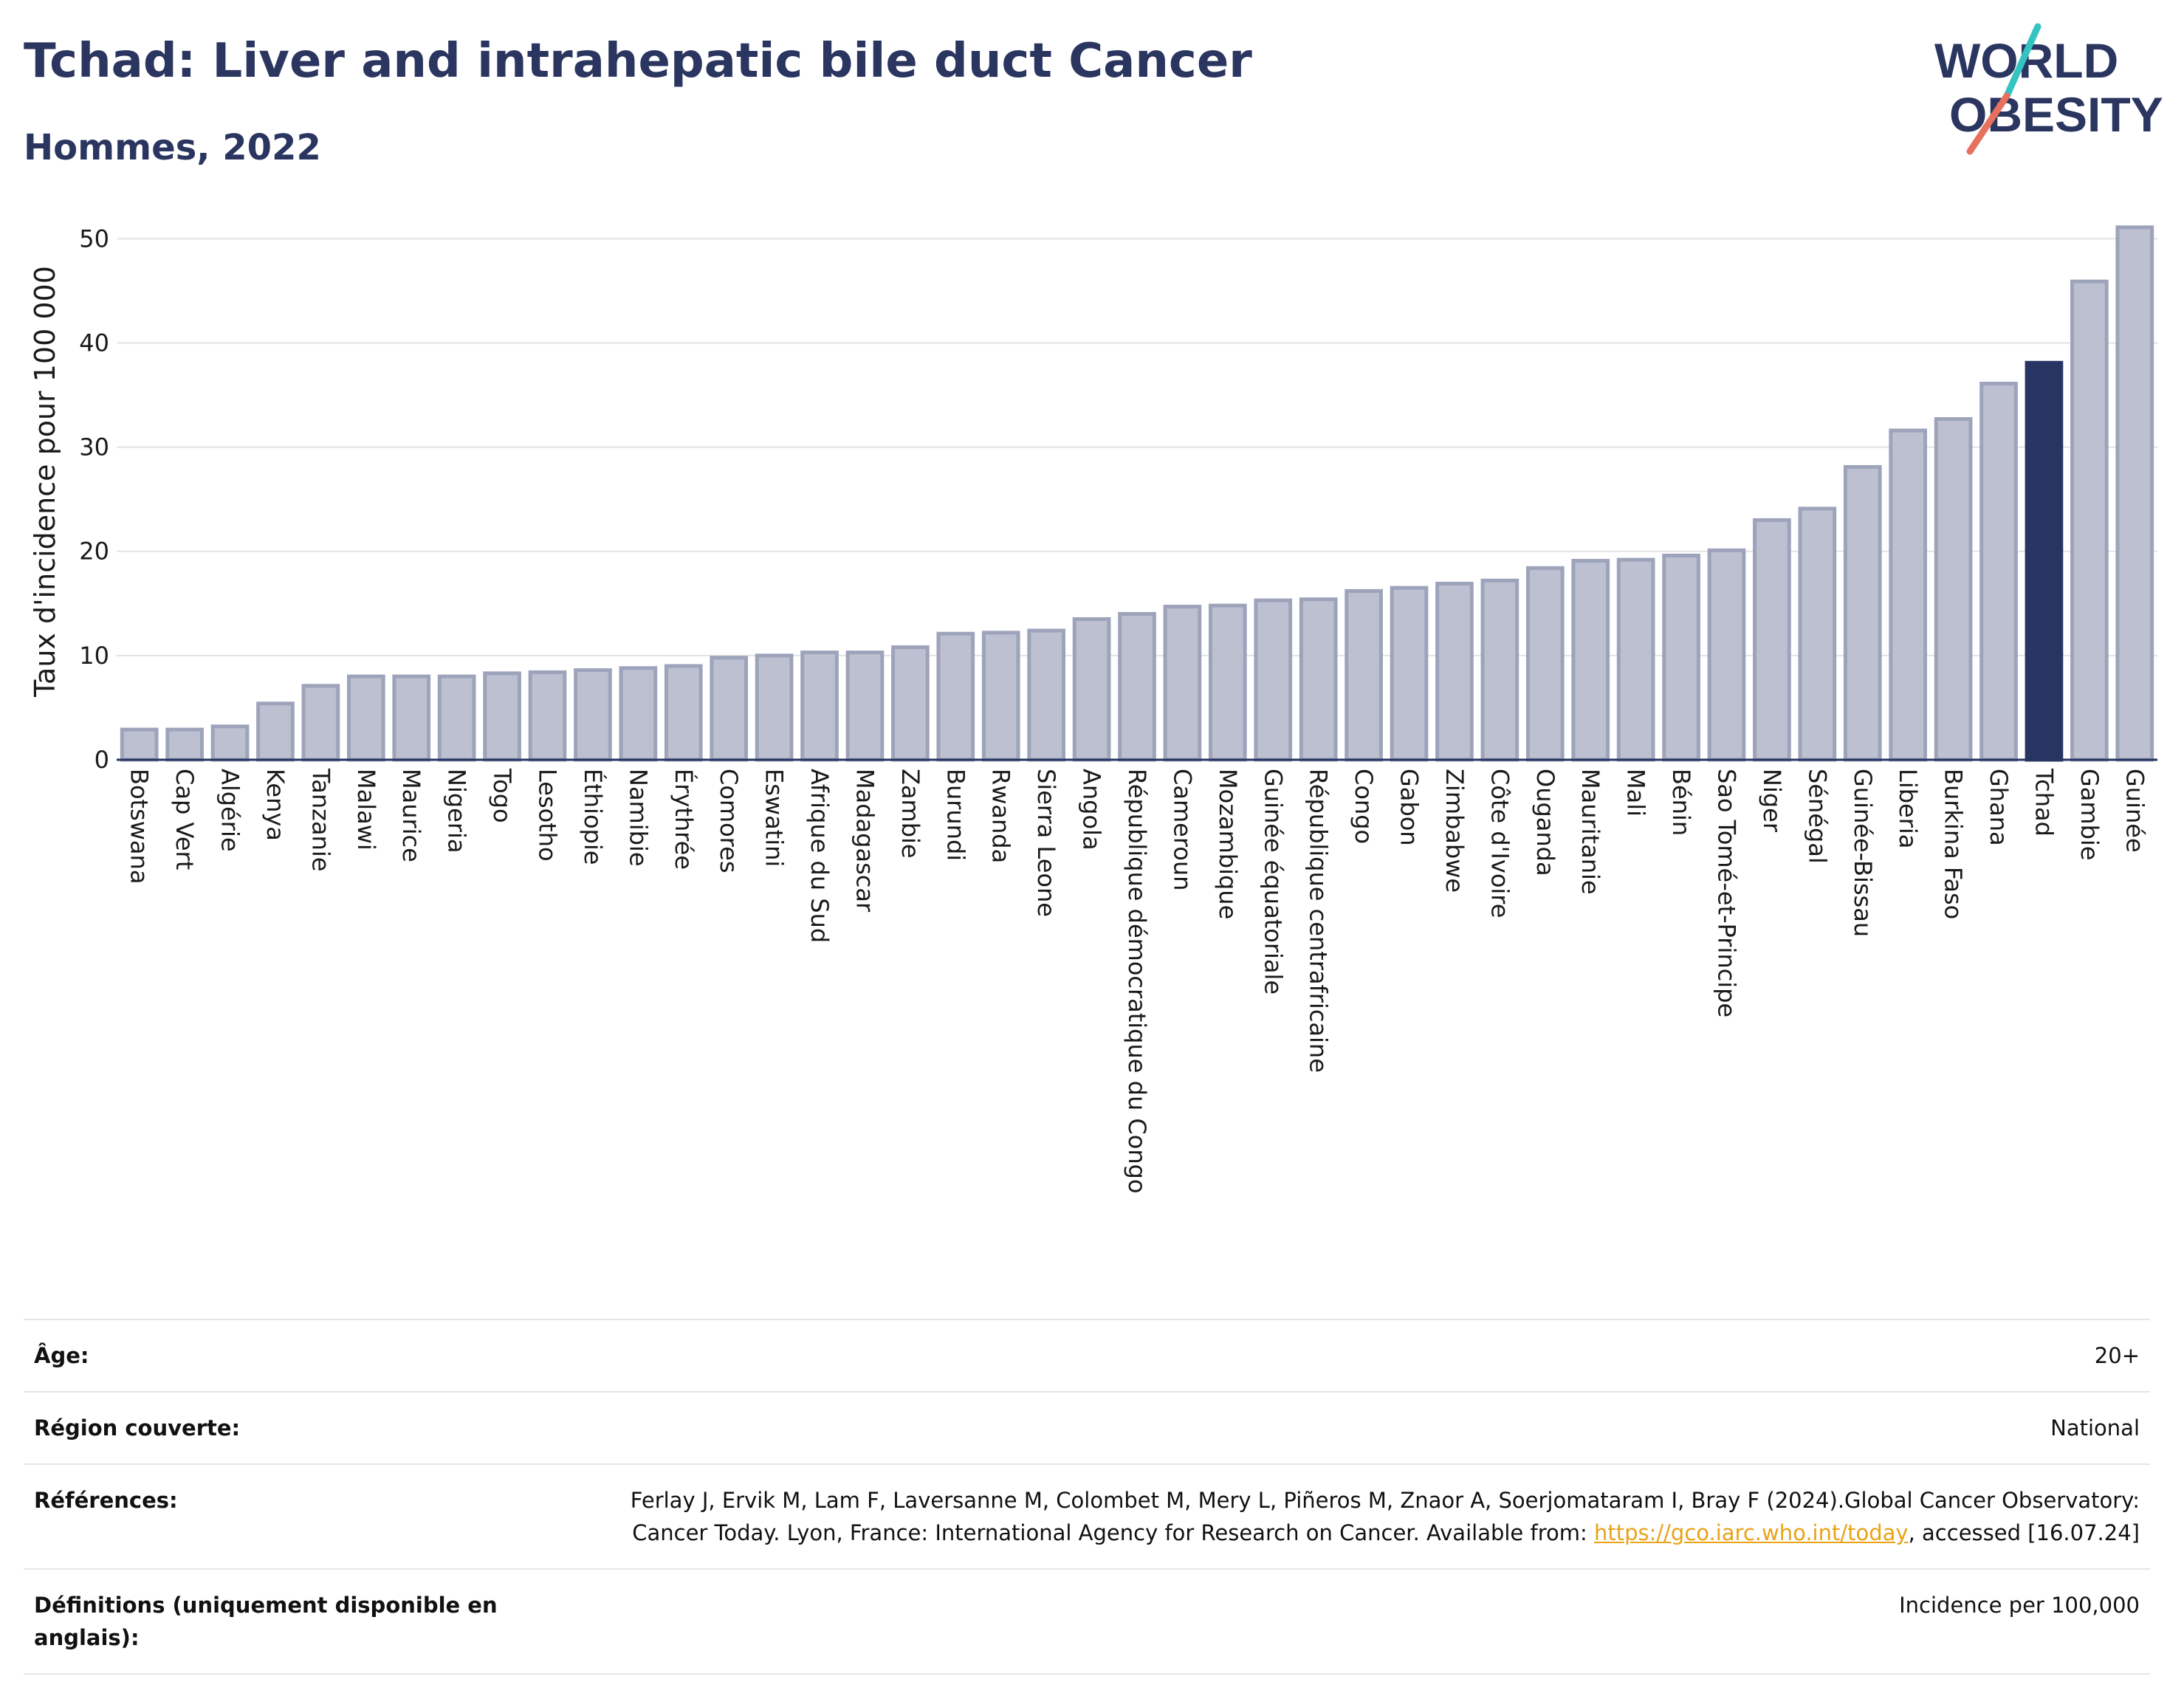 The image size is (2184, 1696). Describe the element at coordinates (140, 827) in the screenshot. I see `x-category-label: Botswana` at that location.